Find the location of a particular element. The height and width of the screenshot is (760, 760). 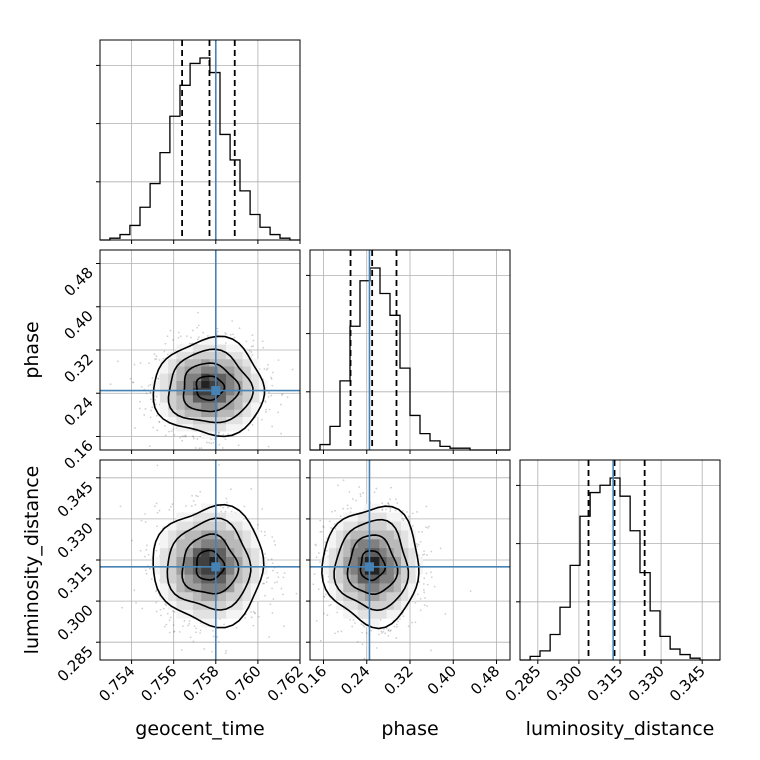

panel-frame is located at coordinates (410, 560).